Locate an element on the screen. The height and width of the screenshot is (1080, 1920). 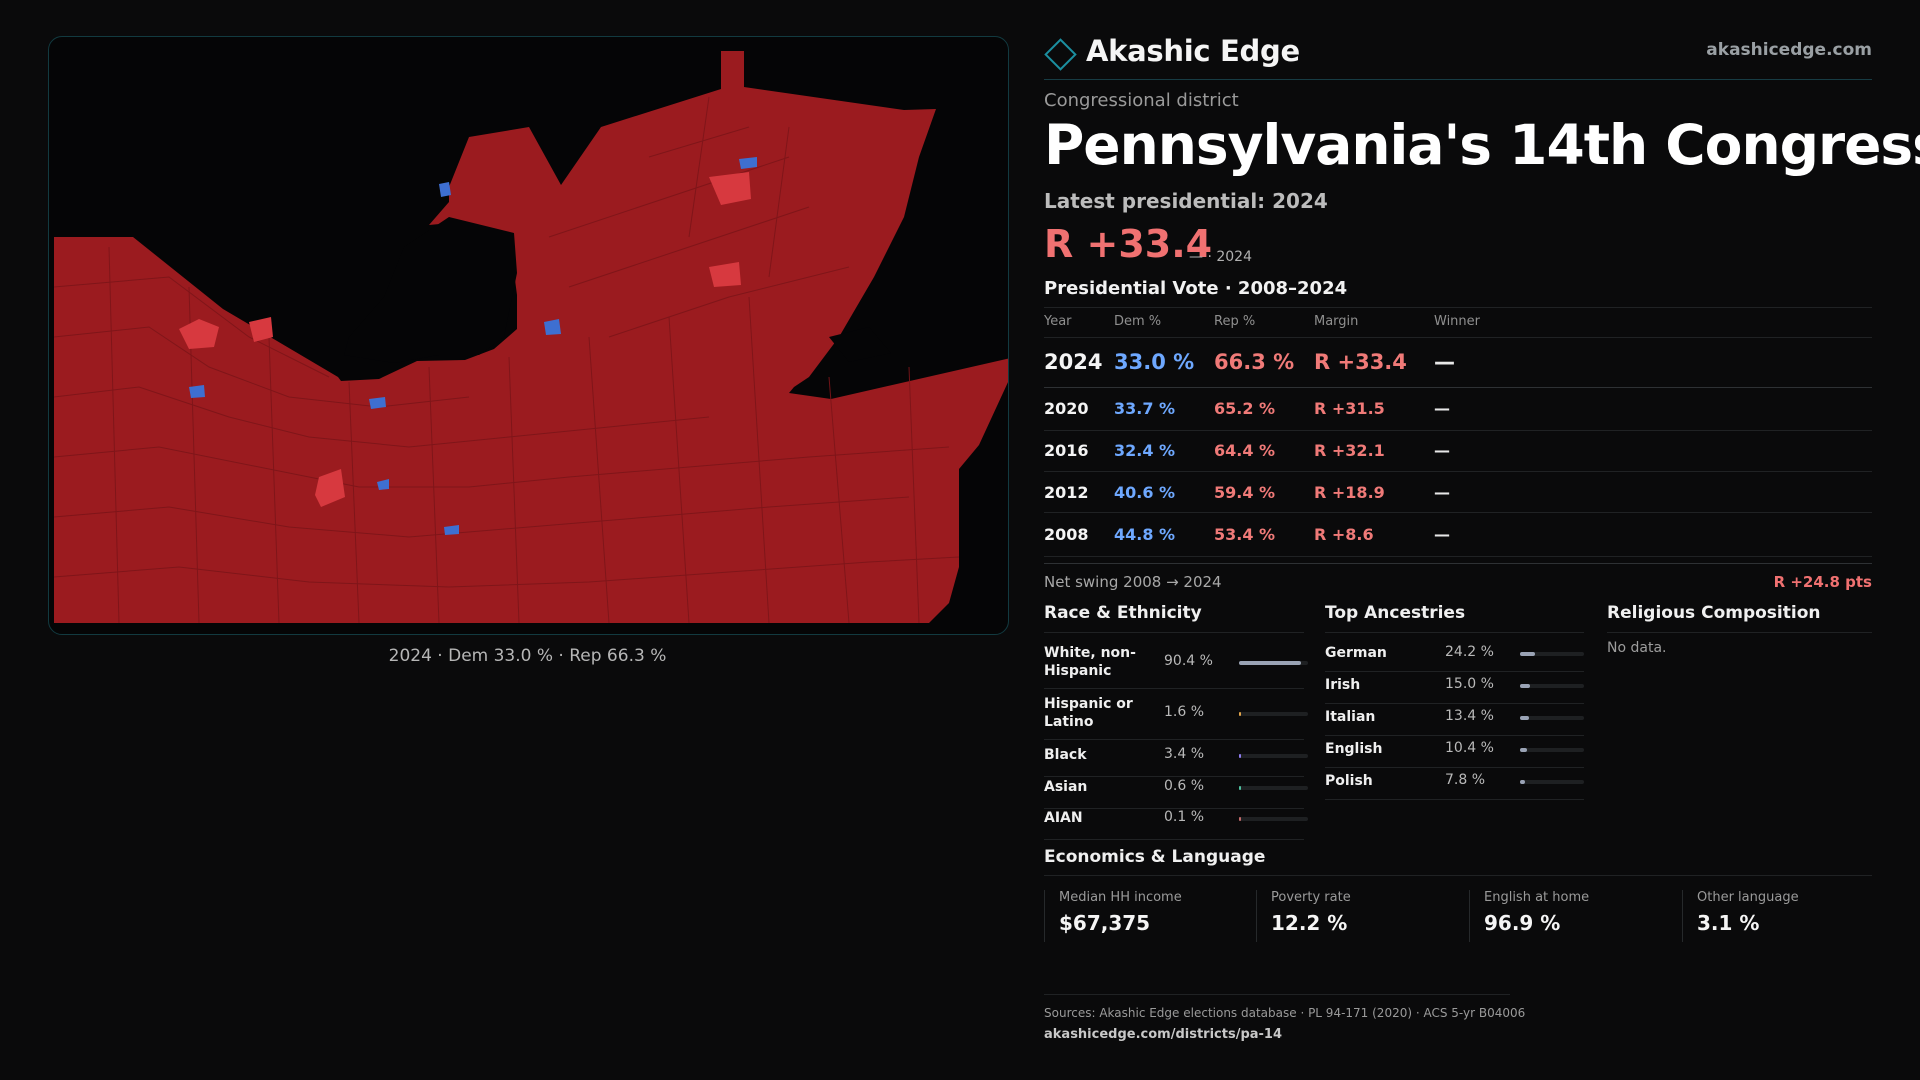
ancestry-row: Italian 13.4 % is located at coordinates (1454, 723).